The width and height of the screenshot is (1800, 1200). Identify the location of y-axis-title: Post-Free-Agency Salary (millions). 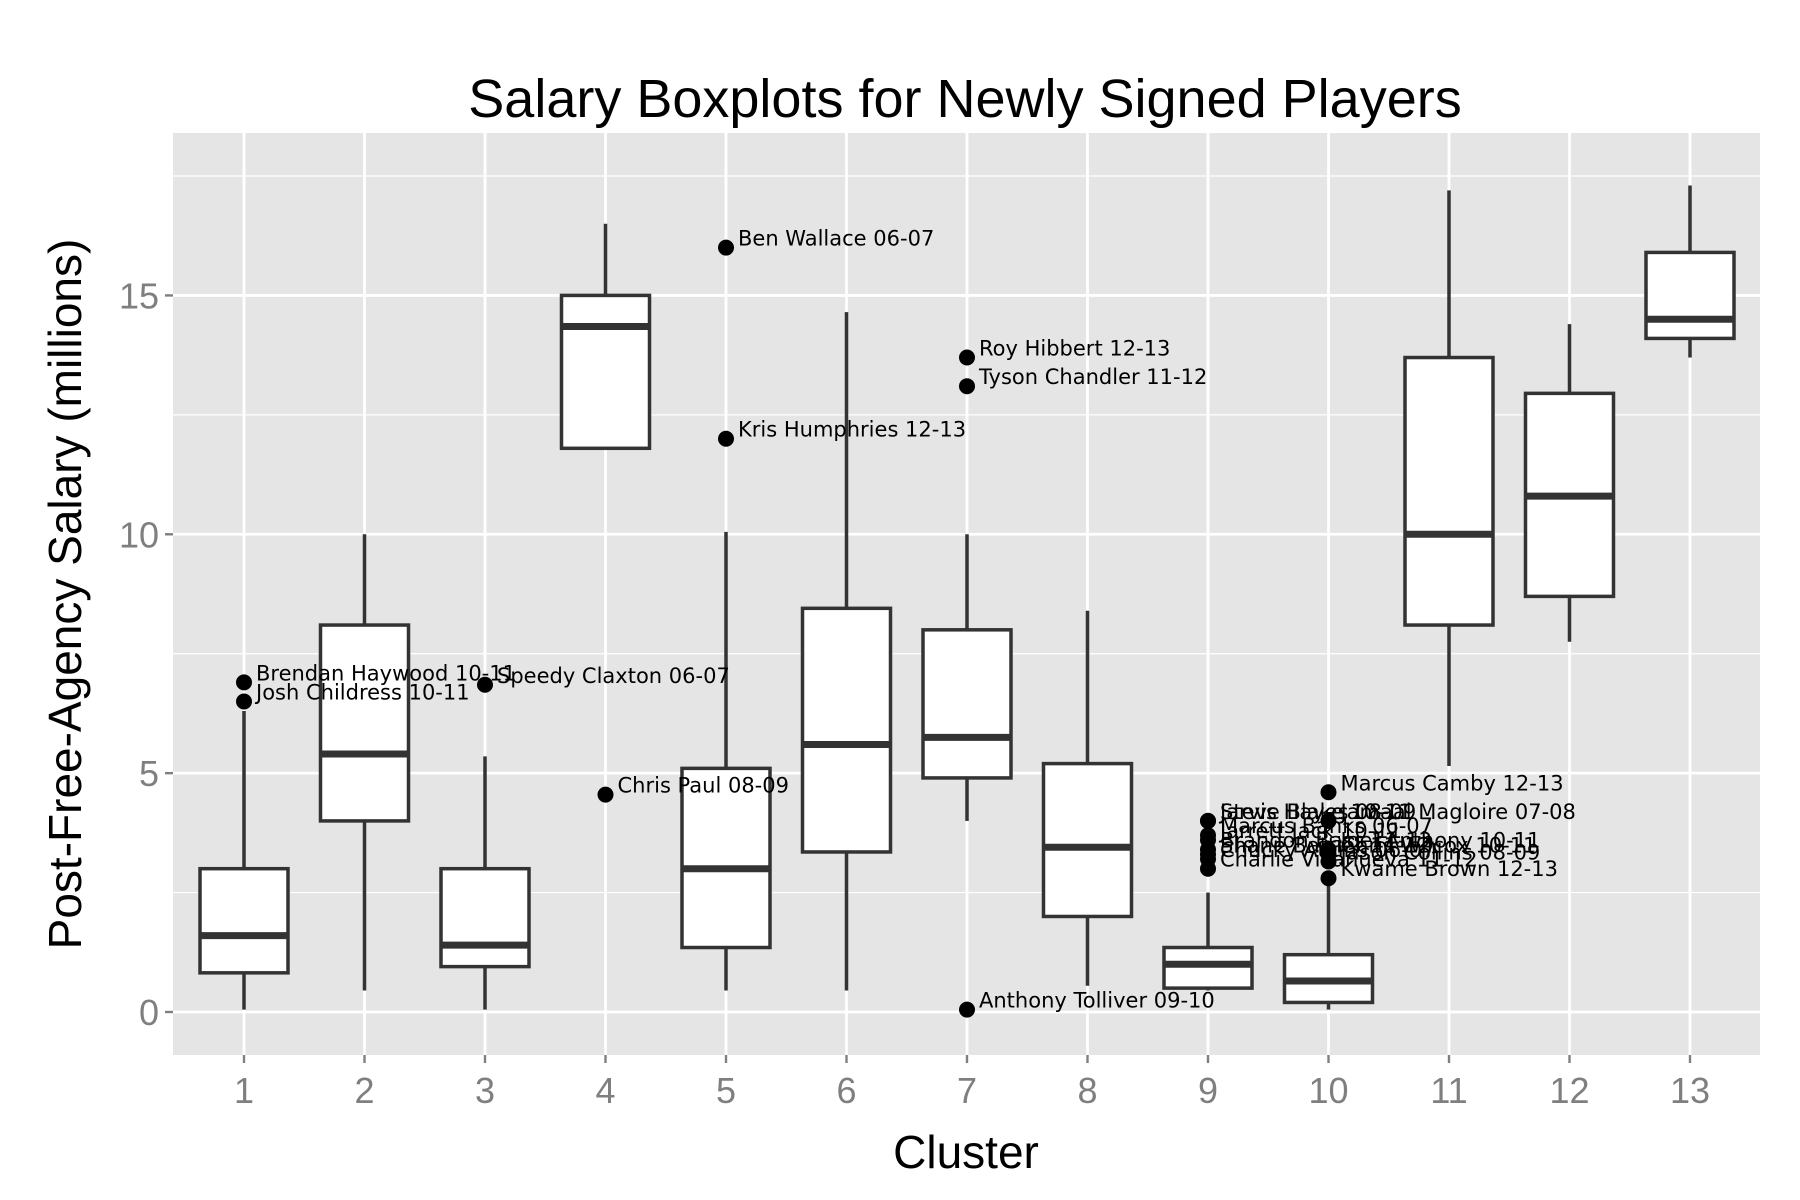
(65, 594).